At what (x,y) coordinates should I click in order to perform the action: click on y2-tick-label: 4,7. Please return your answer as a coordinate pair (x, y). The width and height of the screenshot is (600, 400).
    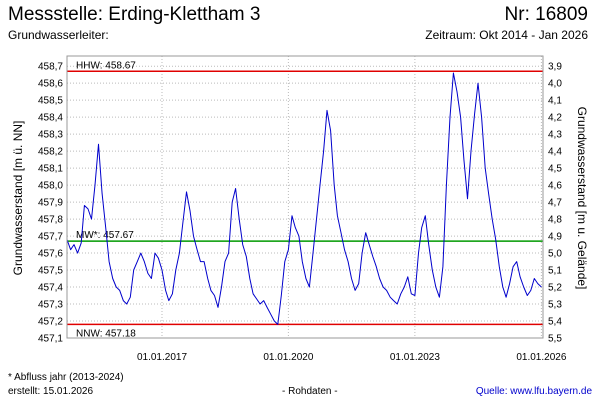
    Looking at the image, I should click on (555, 203).